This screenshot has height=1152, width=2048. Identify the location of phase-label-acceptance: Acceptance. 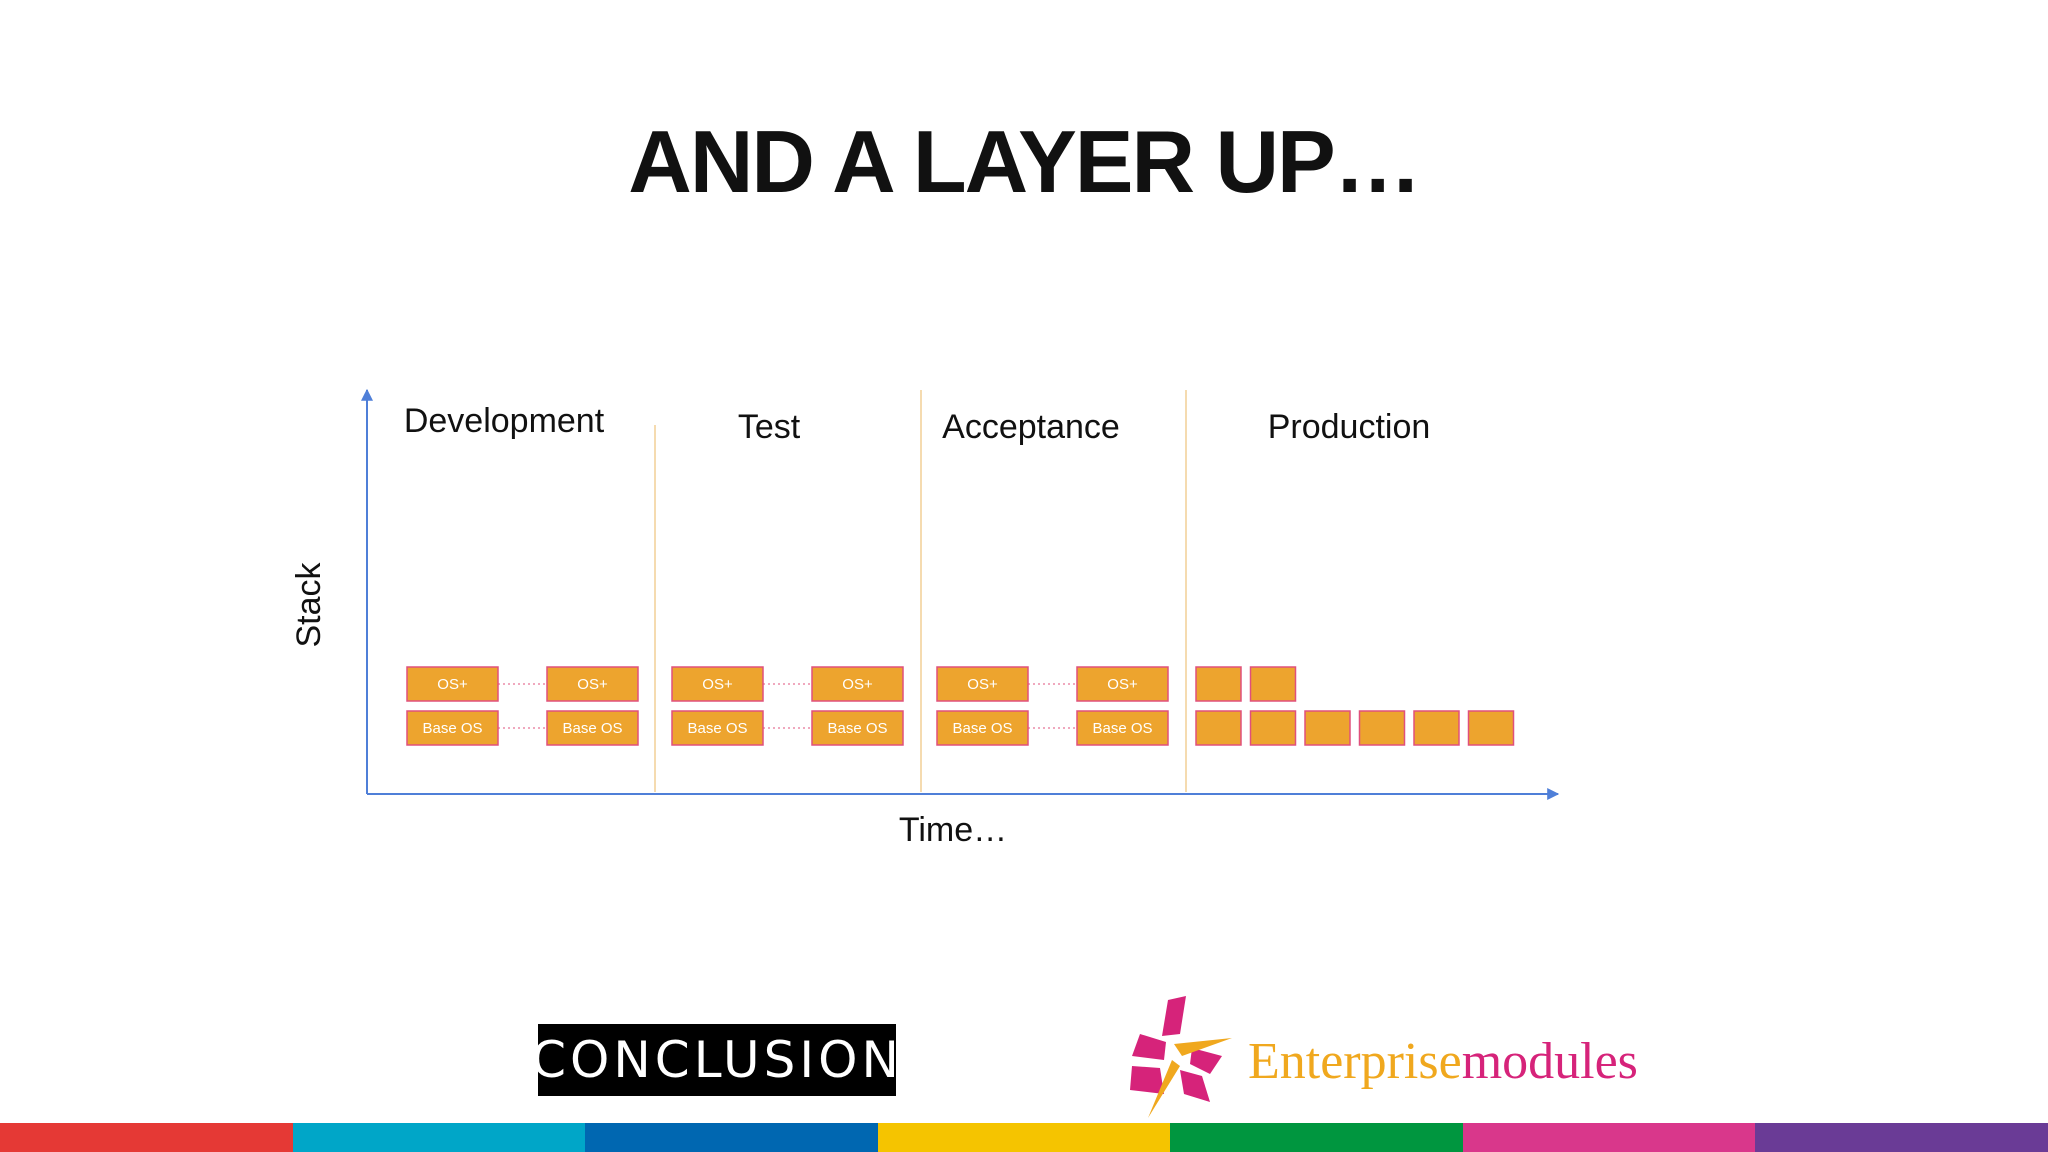
(1031, 427).